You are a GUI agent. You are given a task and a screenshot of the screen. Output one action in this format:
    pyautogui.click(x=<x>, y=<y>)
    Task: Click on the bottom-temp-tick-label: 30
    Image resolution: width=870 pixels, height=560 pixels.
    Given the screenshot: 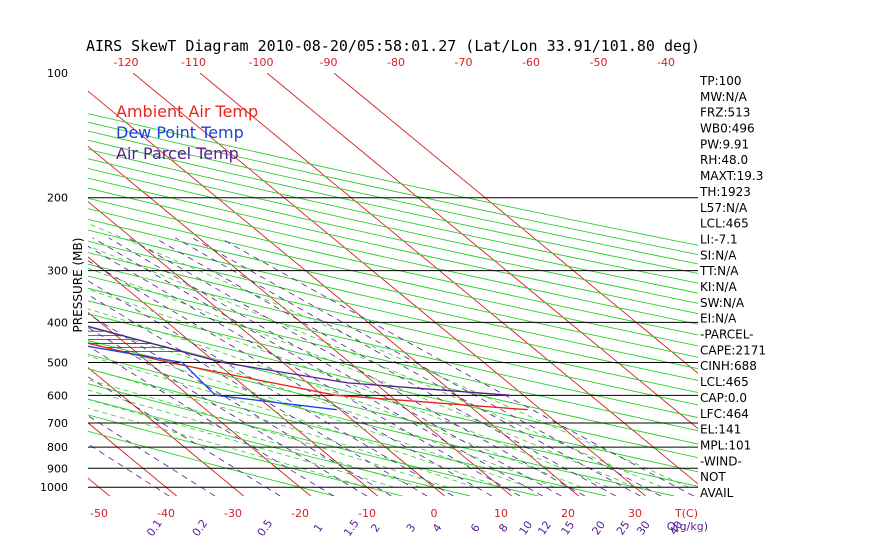 What is the action you would take?
    pyautogui.click(x=635, y=513)
    